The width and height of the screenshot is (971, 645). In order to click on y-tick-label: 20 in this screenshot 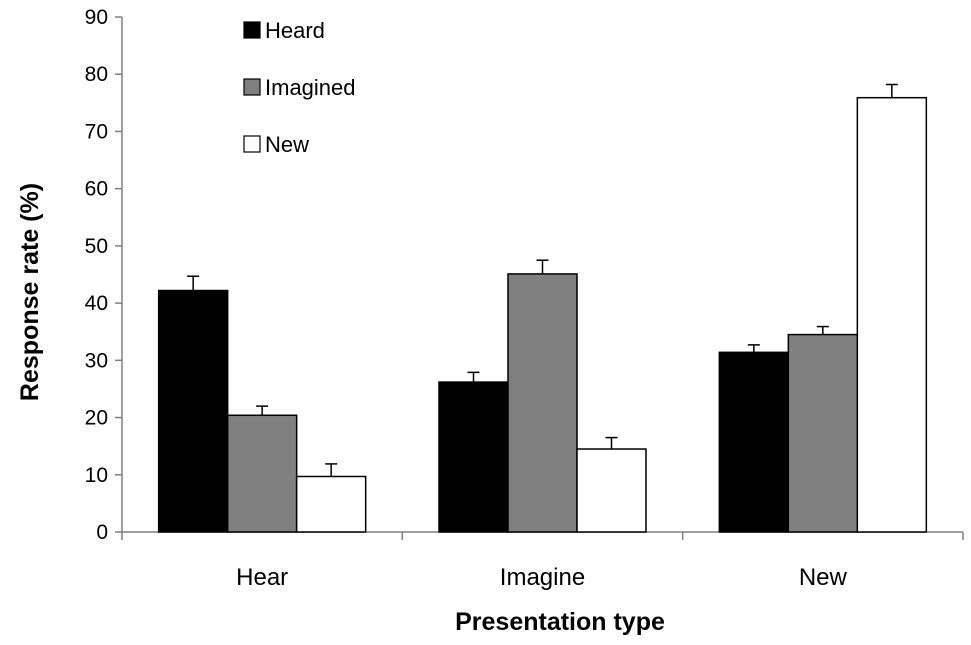, I will do `click(96, 418)`.